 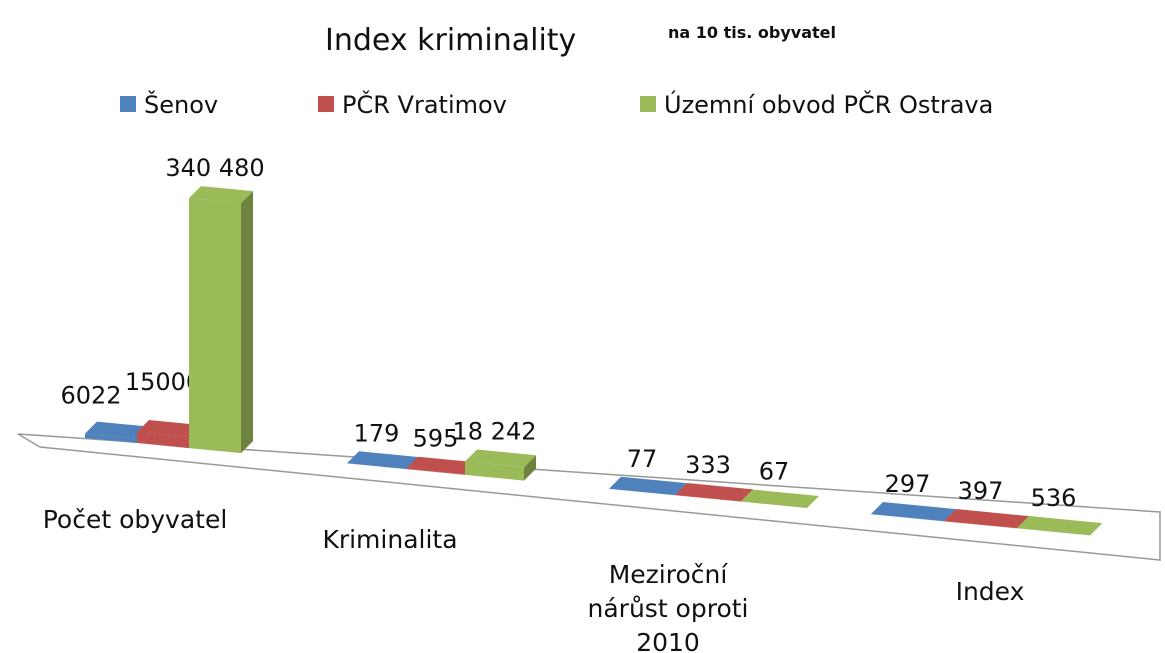 I want to click on data-label: 77, so click(x=642, y=459).